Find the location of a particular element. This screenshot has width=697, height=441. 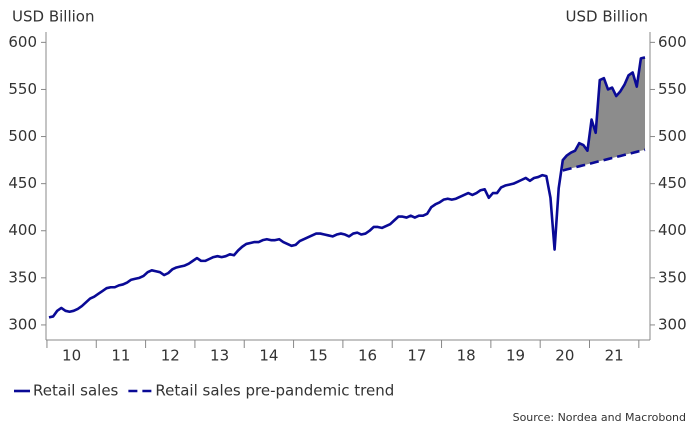

y2-tick-label: 300 is located at coordinates (672, 324).